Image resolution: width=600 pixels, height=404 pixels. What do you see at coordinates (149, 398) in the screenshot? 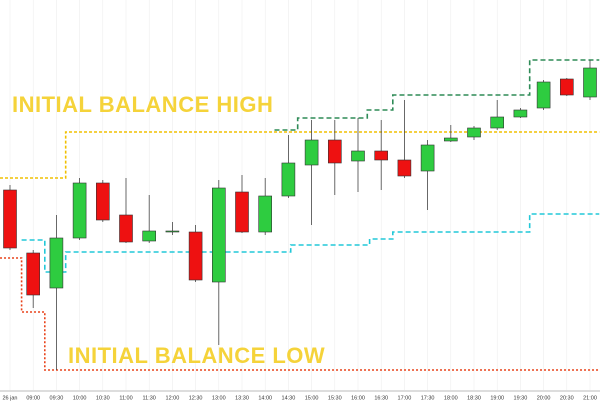
I see `x-tick-label: 11:30` at bounding box center [149, 398].